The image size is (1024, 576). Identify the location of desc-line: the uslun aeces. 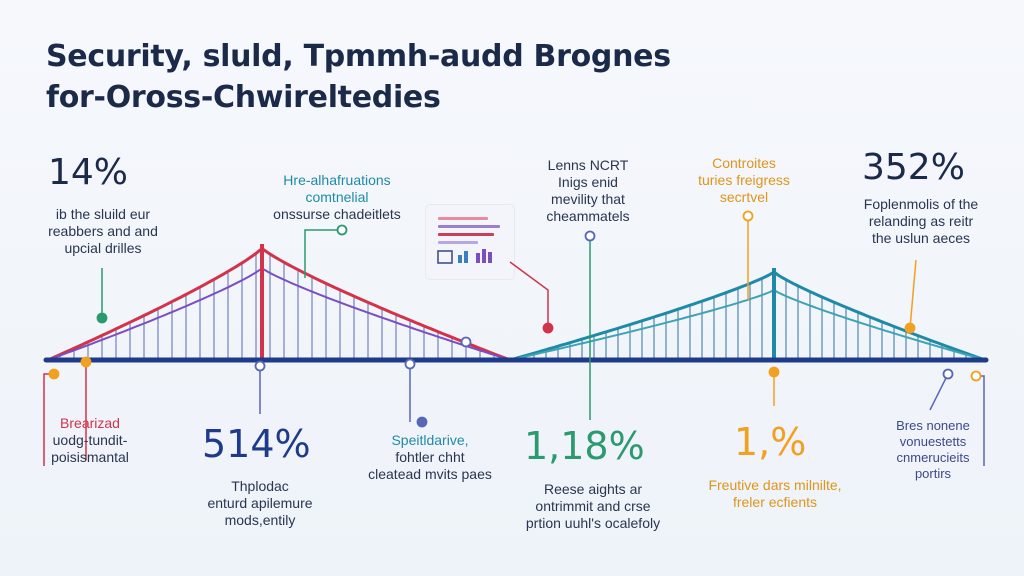
(921, 238).